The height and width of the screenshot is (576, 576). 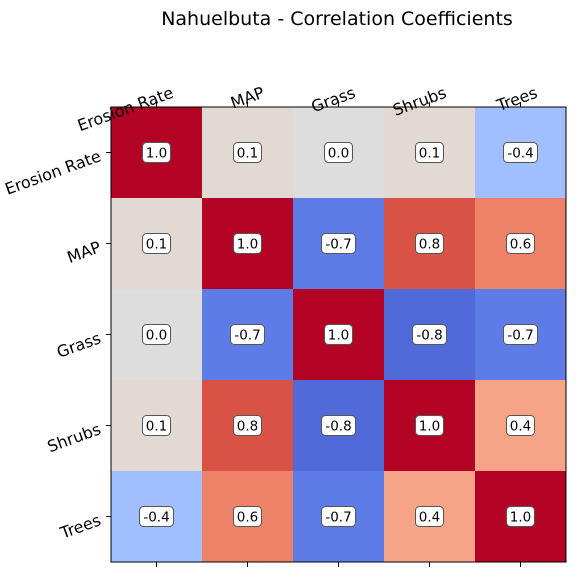 I want to click on chart-title: Nahuelbuta - Correlation Coefficients, so click(x=337, y=19).